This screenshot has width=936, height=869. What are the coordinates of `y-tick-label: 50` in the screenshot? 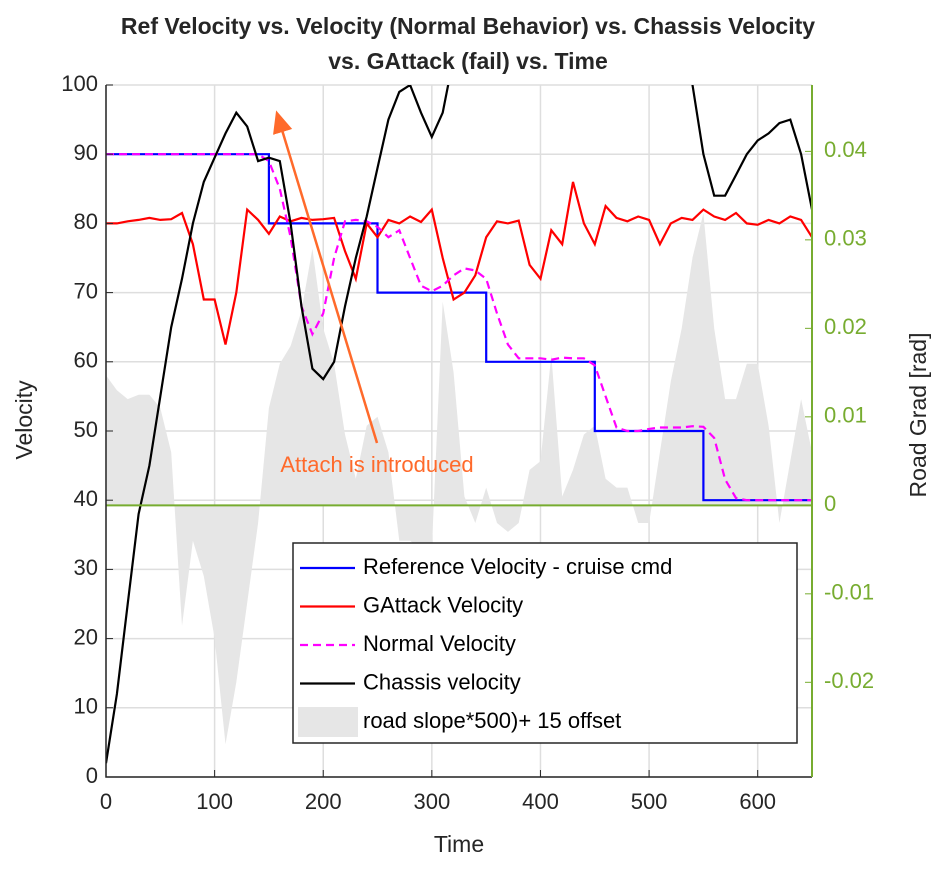 It's located at (86, 429).